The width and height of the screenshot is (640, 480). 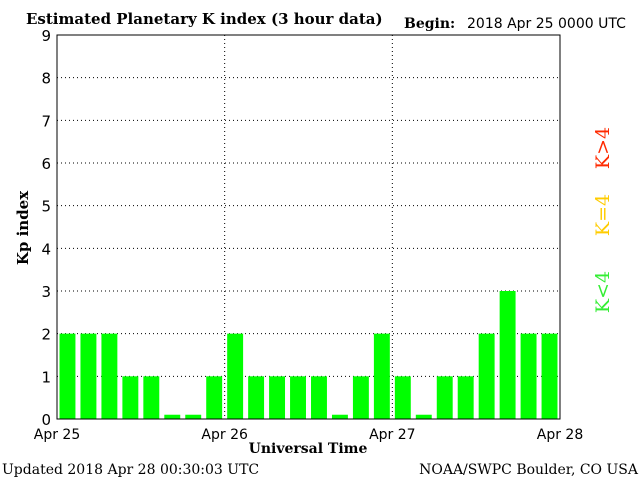 What do you see at coordinates (46, 79) in the screenshot?
I see `y-tick-label: 8` at bounding box center [46, 79].